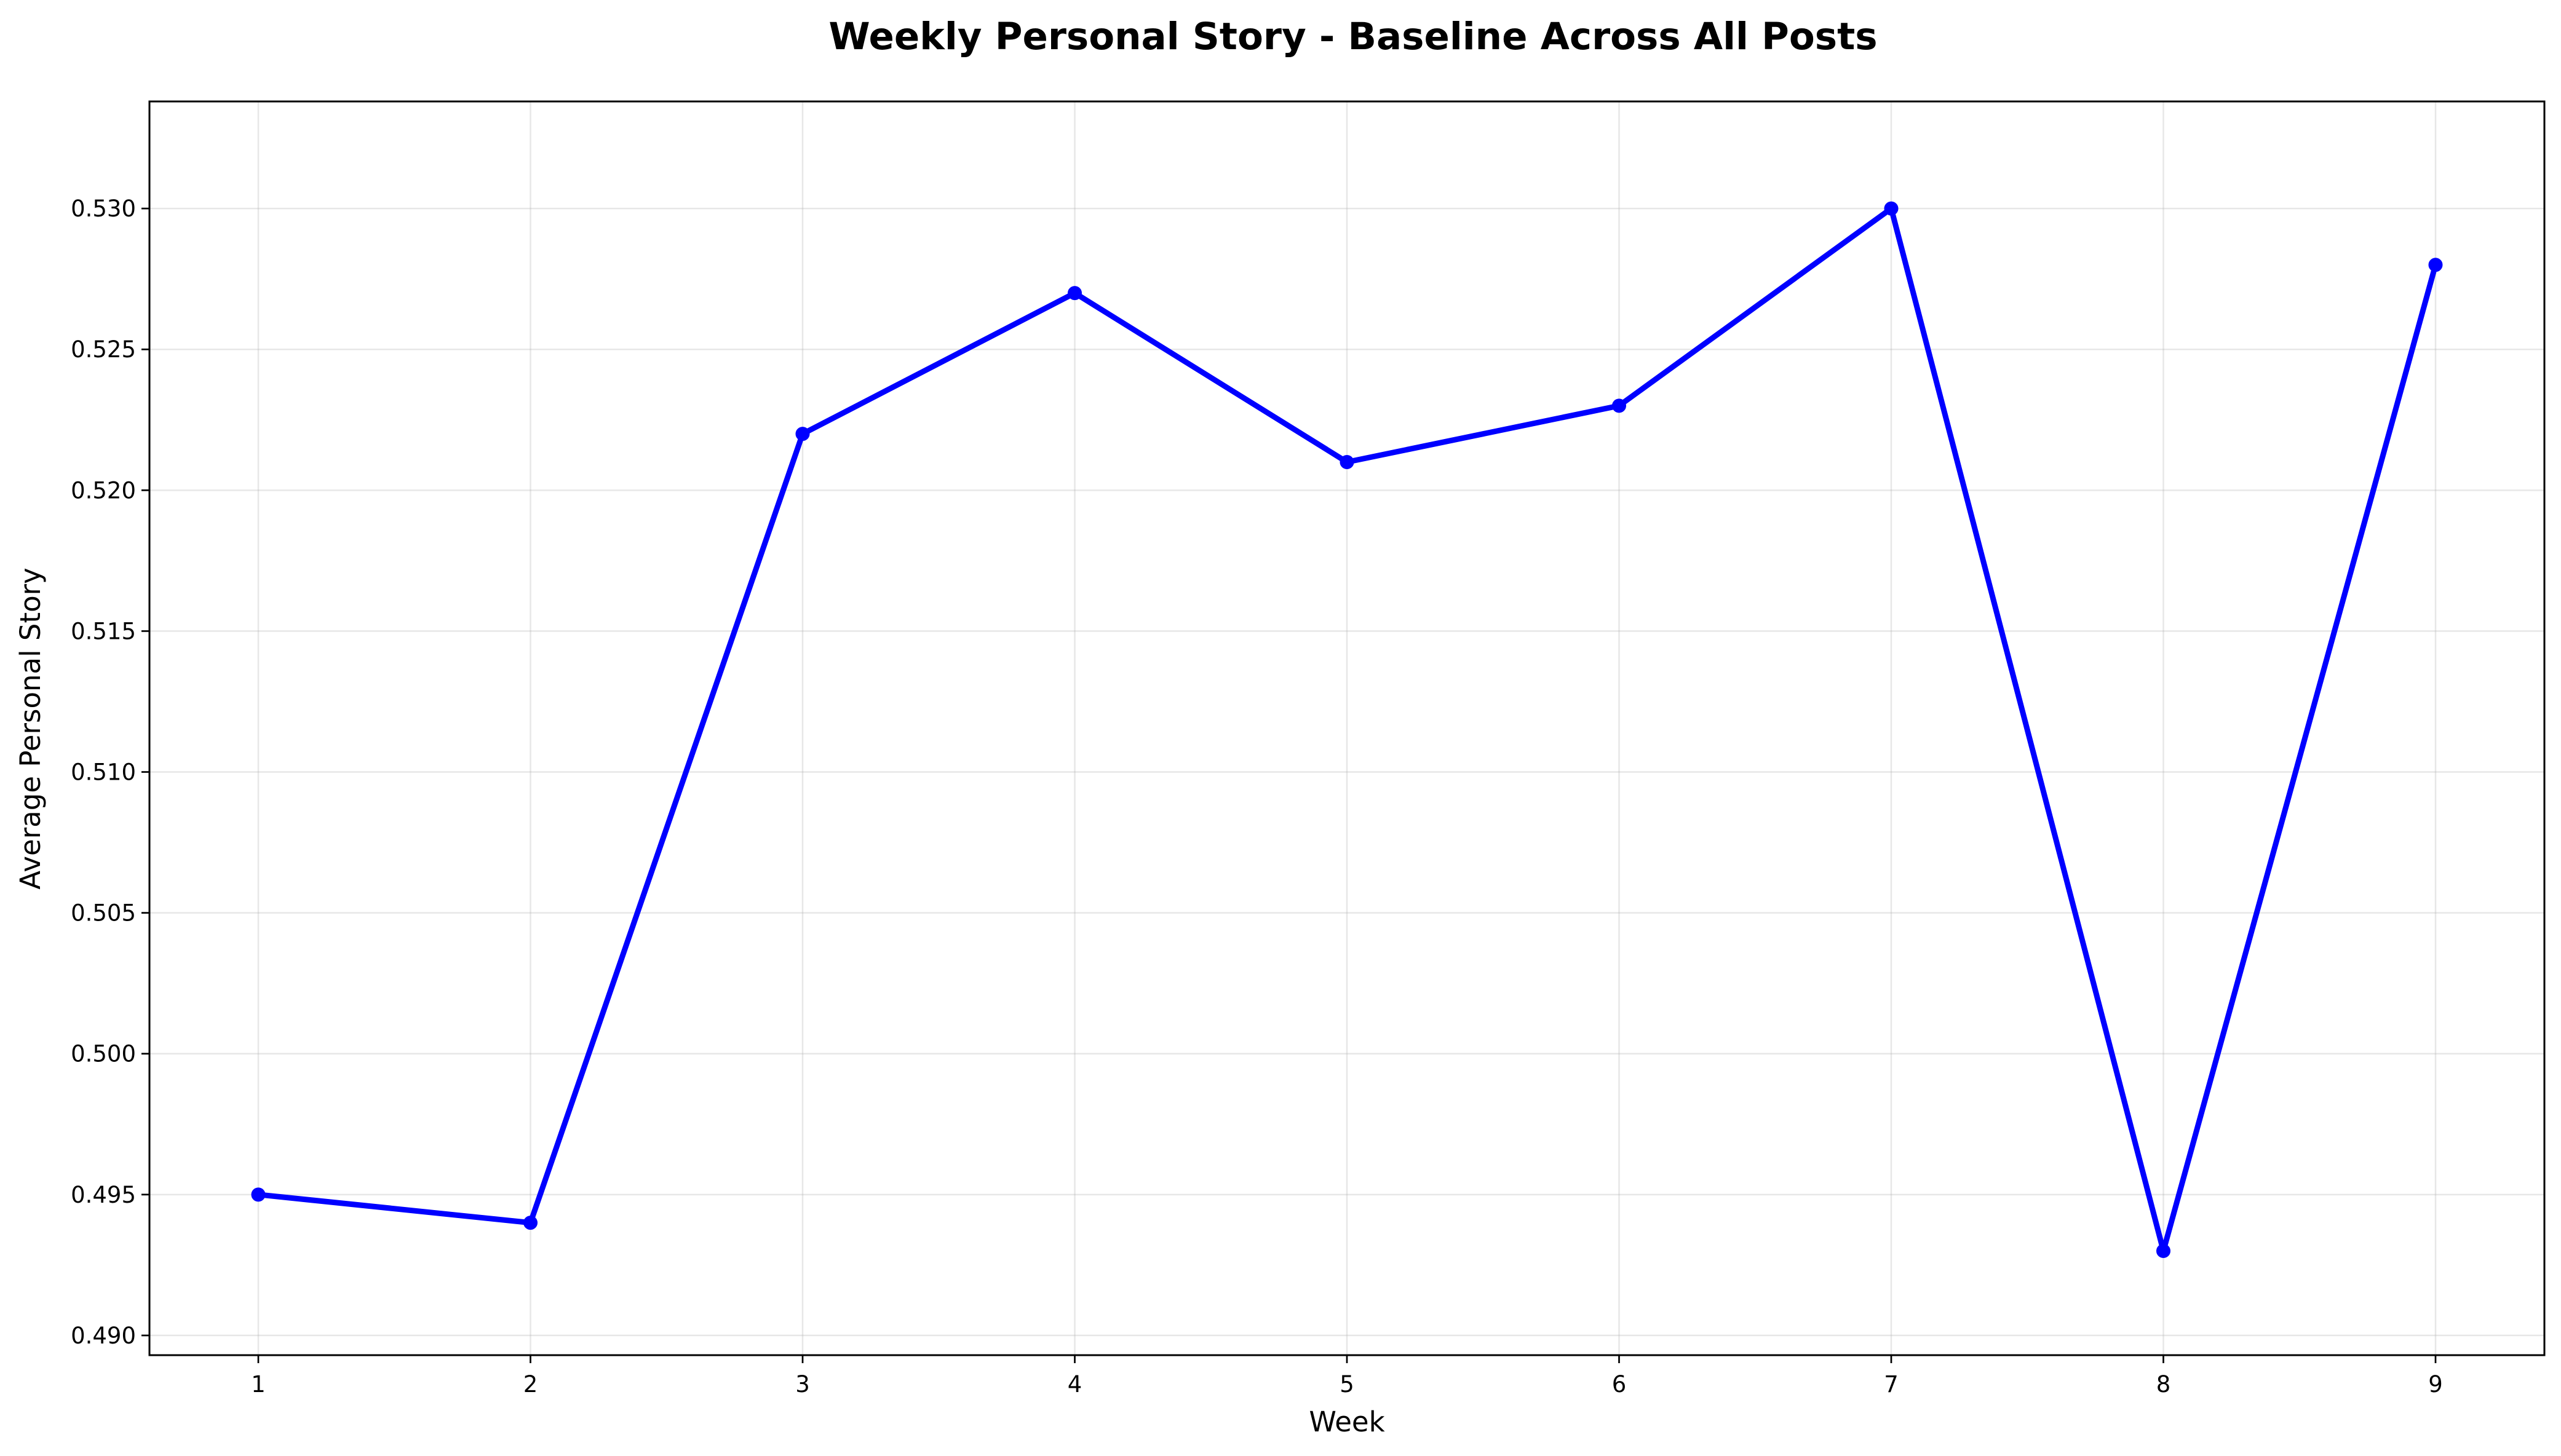 The image size is (2561, 1456). What do you see at coordinates (803, 1385) in the screenshot?
I see `x-tick-label: 3` at bounding box center [803, 1385].